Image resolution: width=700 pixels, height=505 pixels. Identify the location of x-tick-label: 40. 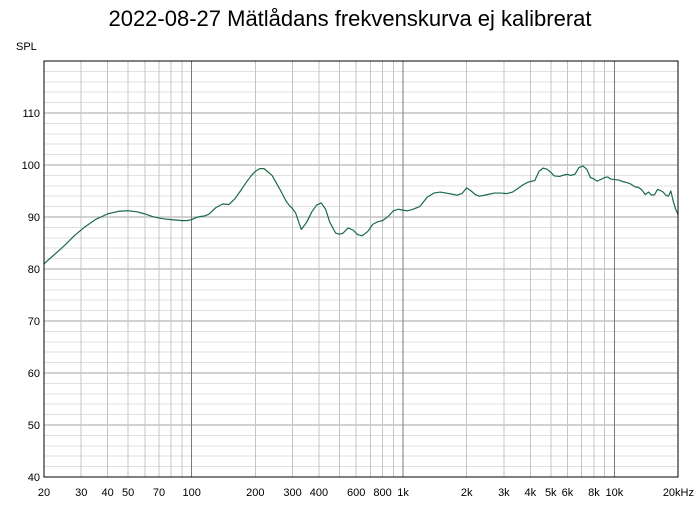
(107, 493).